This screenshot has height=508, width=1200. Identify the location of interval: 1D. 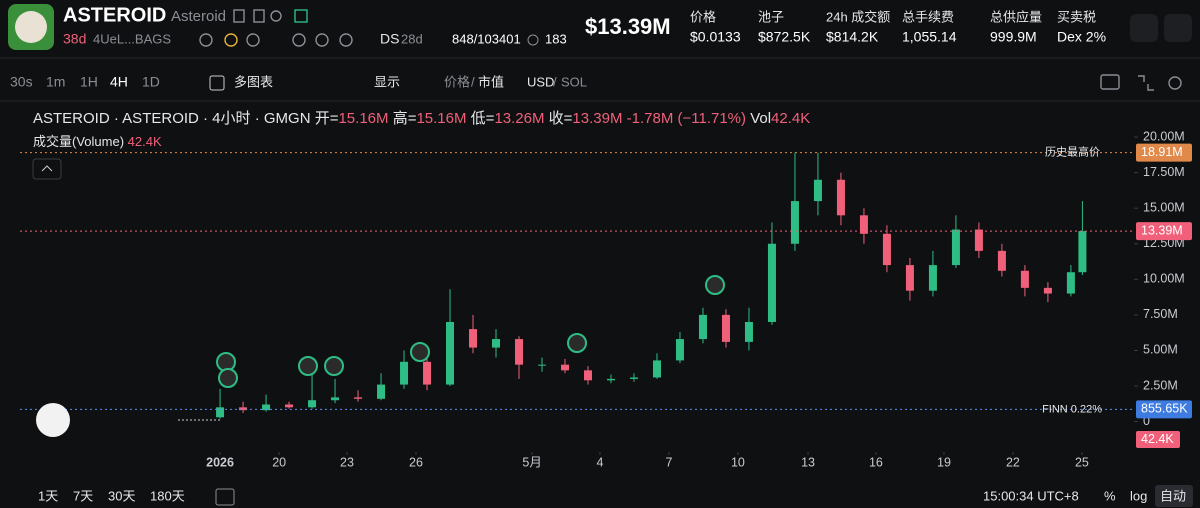
(151, 82).